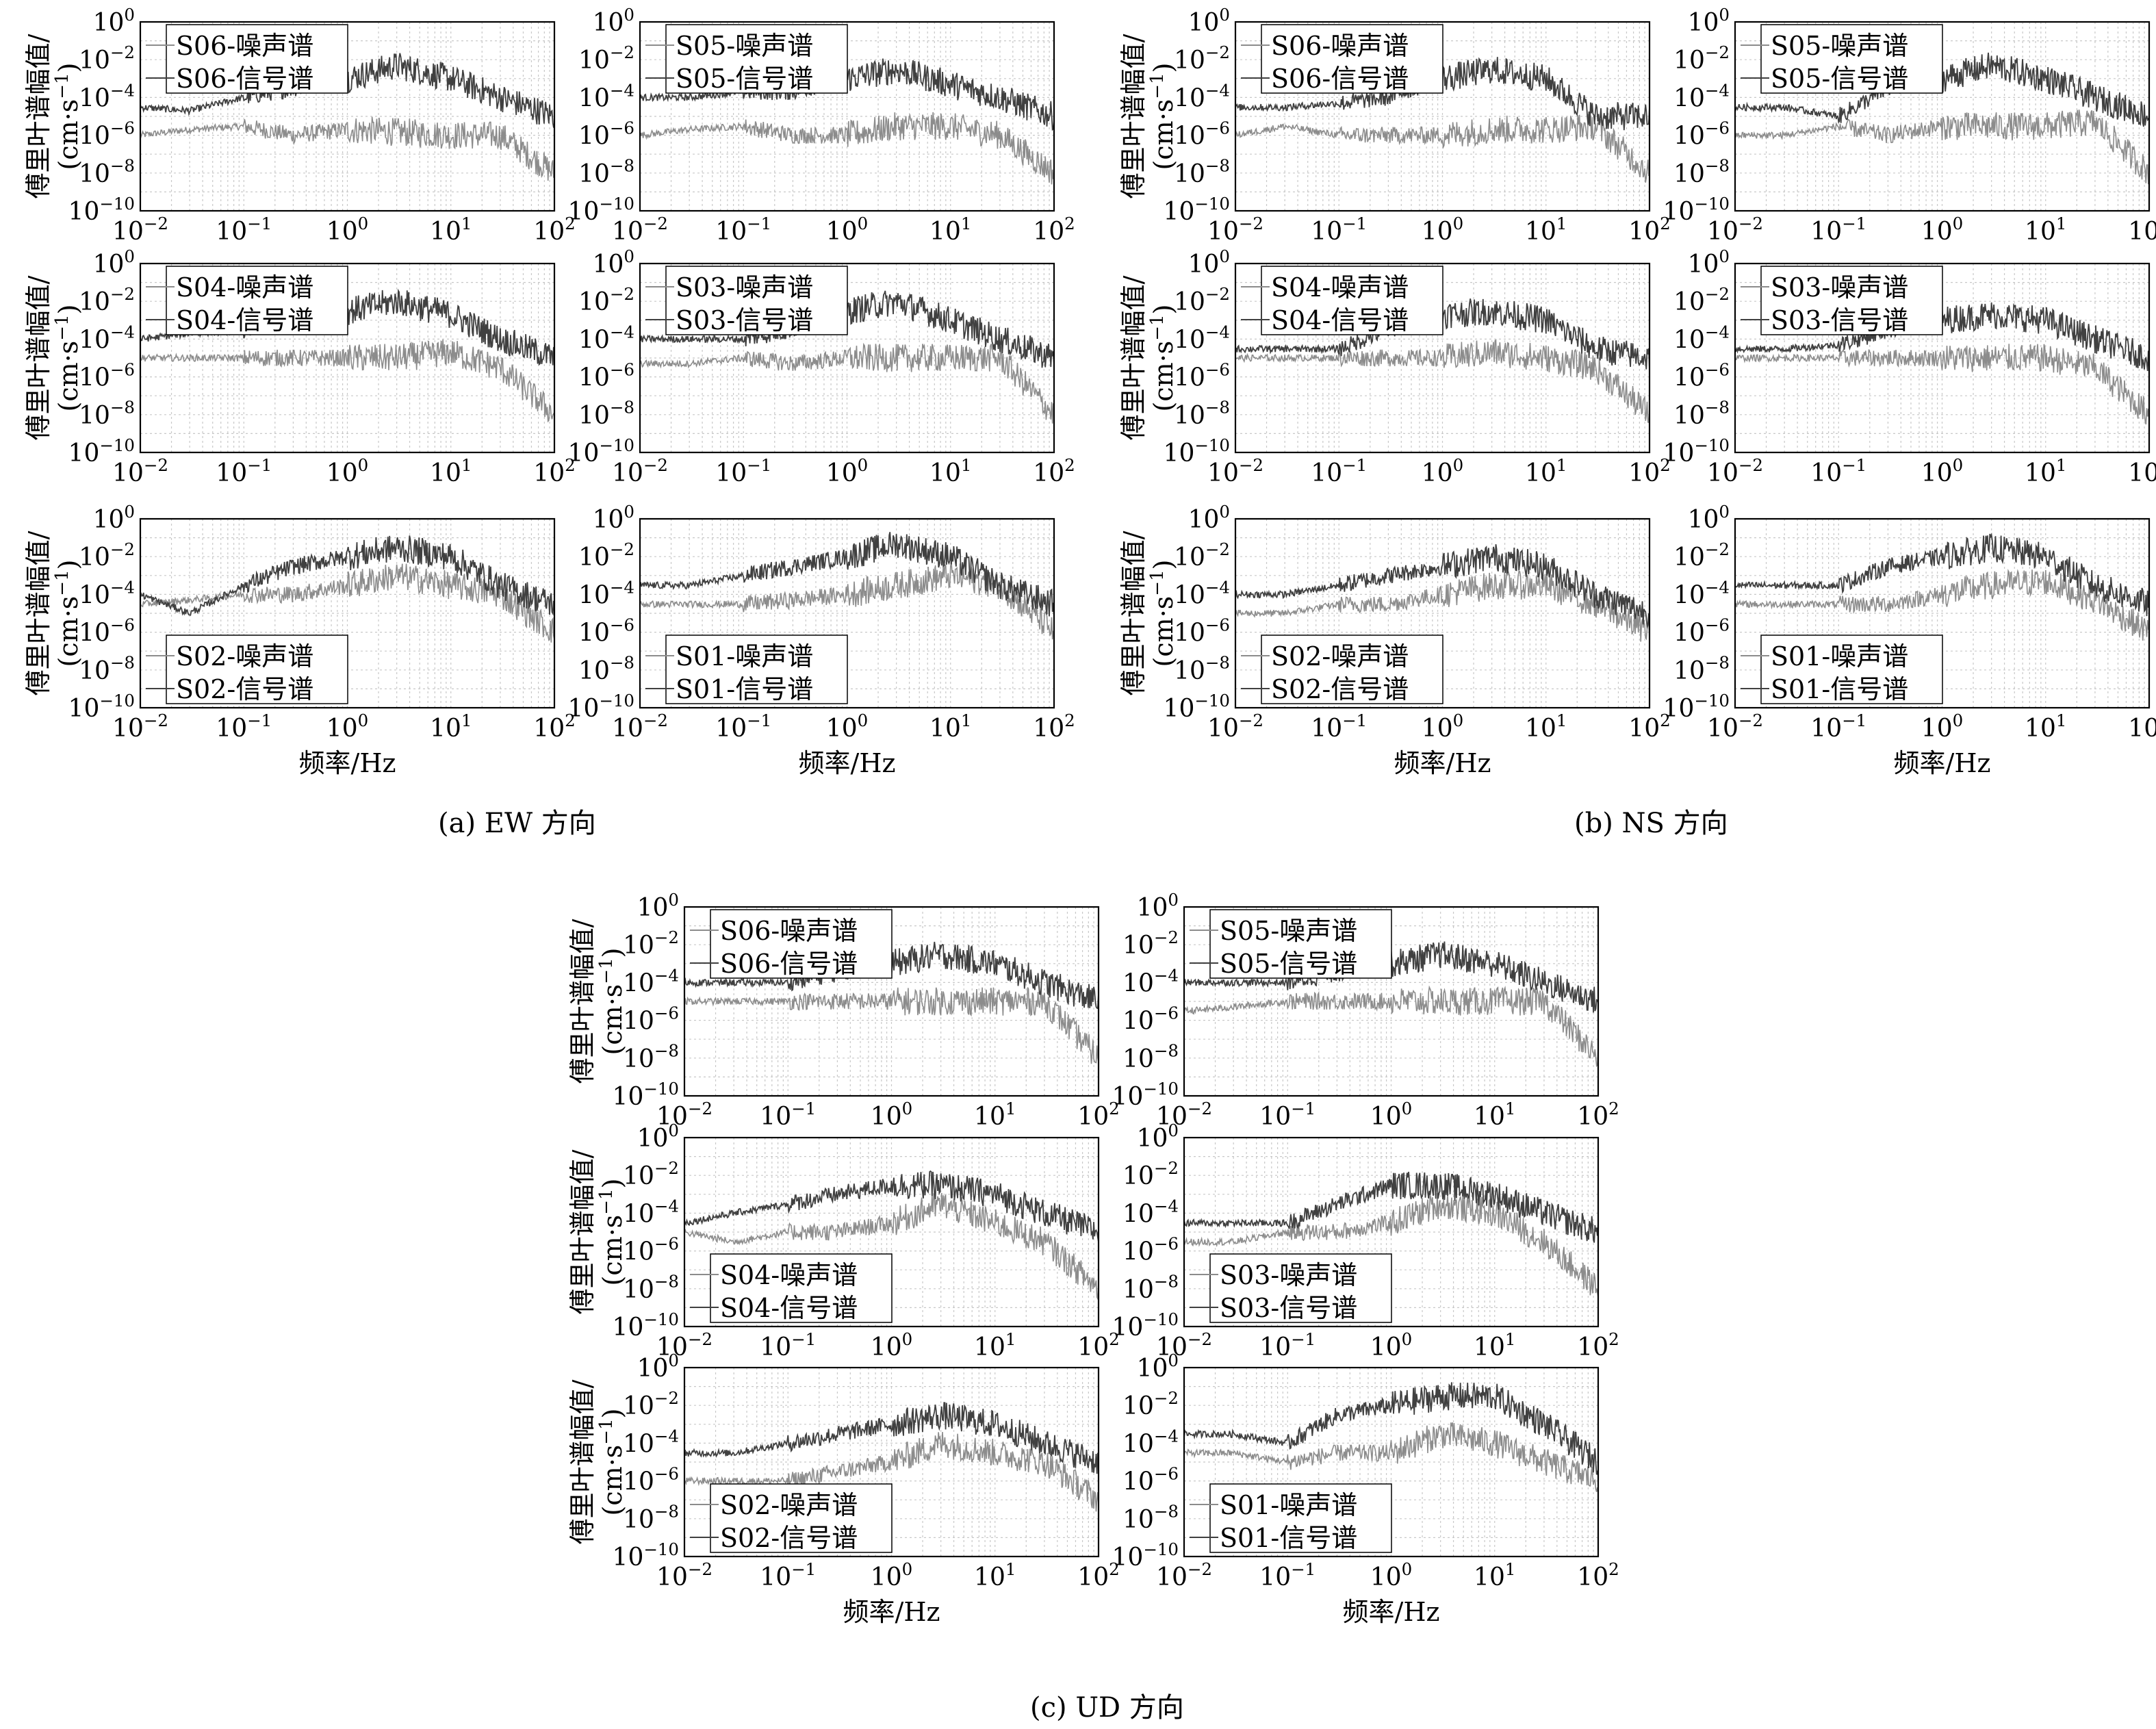  What do you see at coordinates (244, 689) in the screenshot?
I see `legend-label: S02-信号谱` at bounding box center [244, 689].